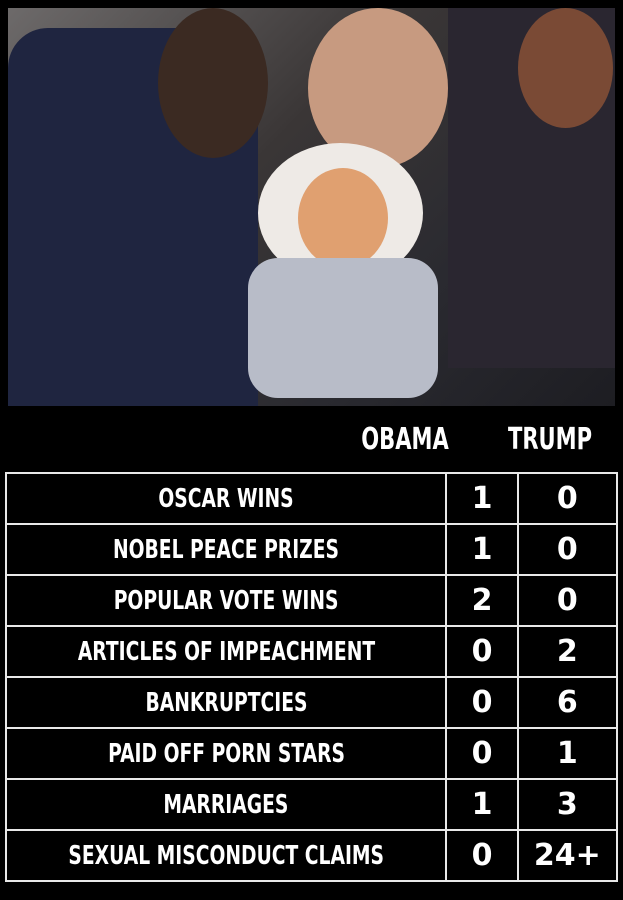  I want to click on row-label-text: POPULAR VOTE WINS, so click(226, 600).